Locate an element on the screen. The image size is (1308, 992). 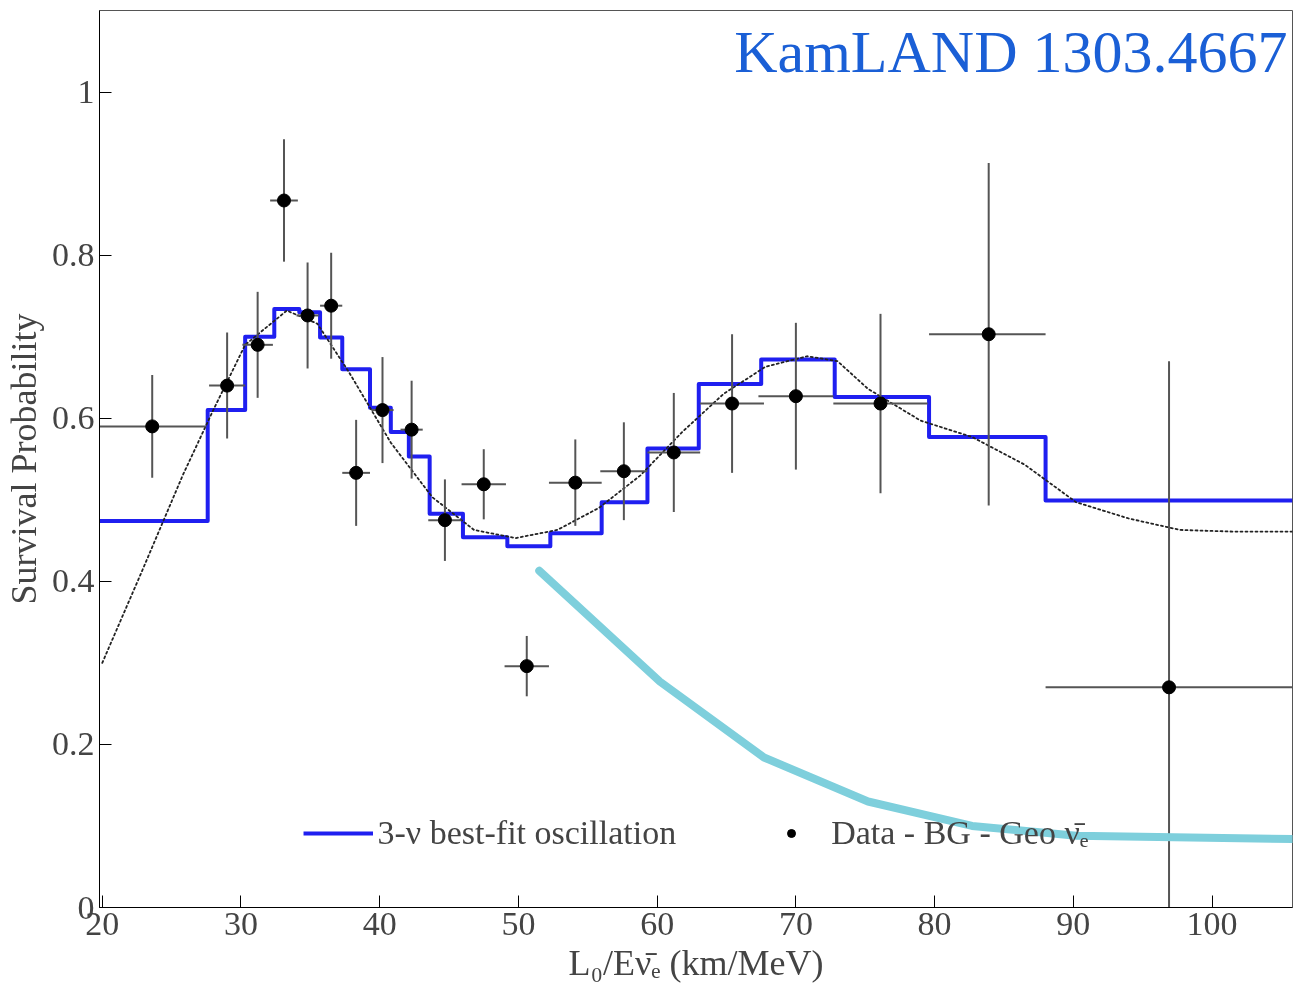
y-tick-label: 0.4 is located at coordinates (73, 581).